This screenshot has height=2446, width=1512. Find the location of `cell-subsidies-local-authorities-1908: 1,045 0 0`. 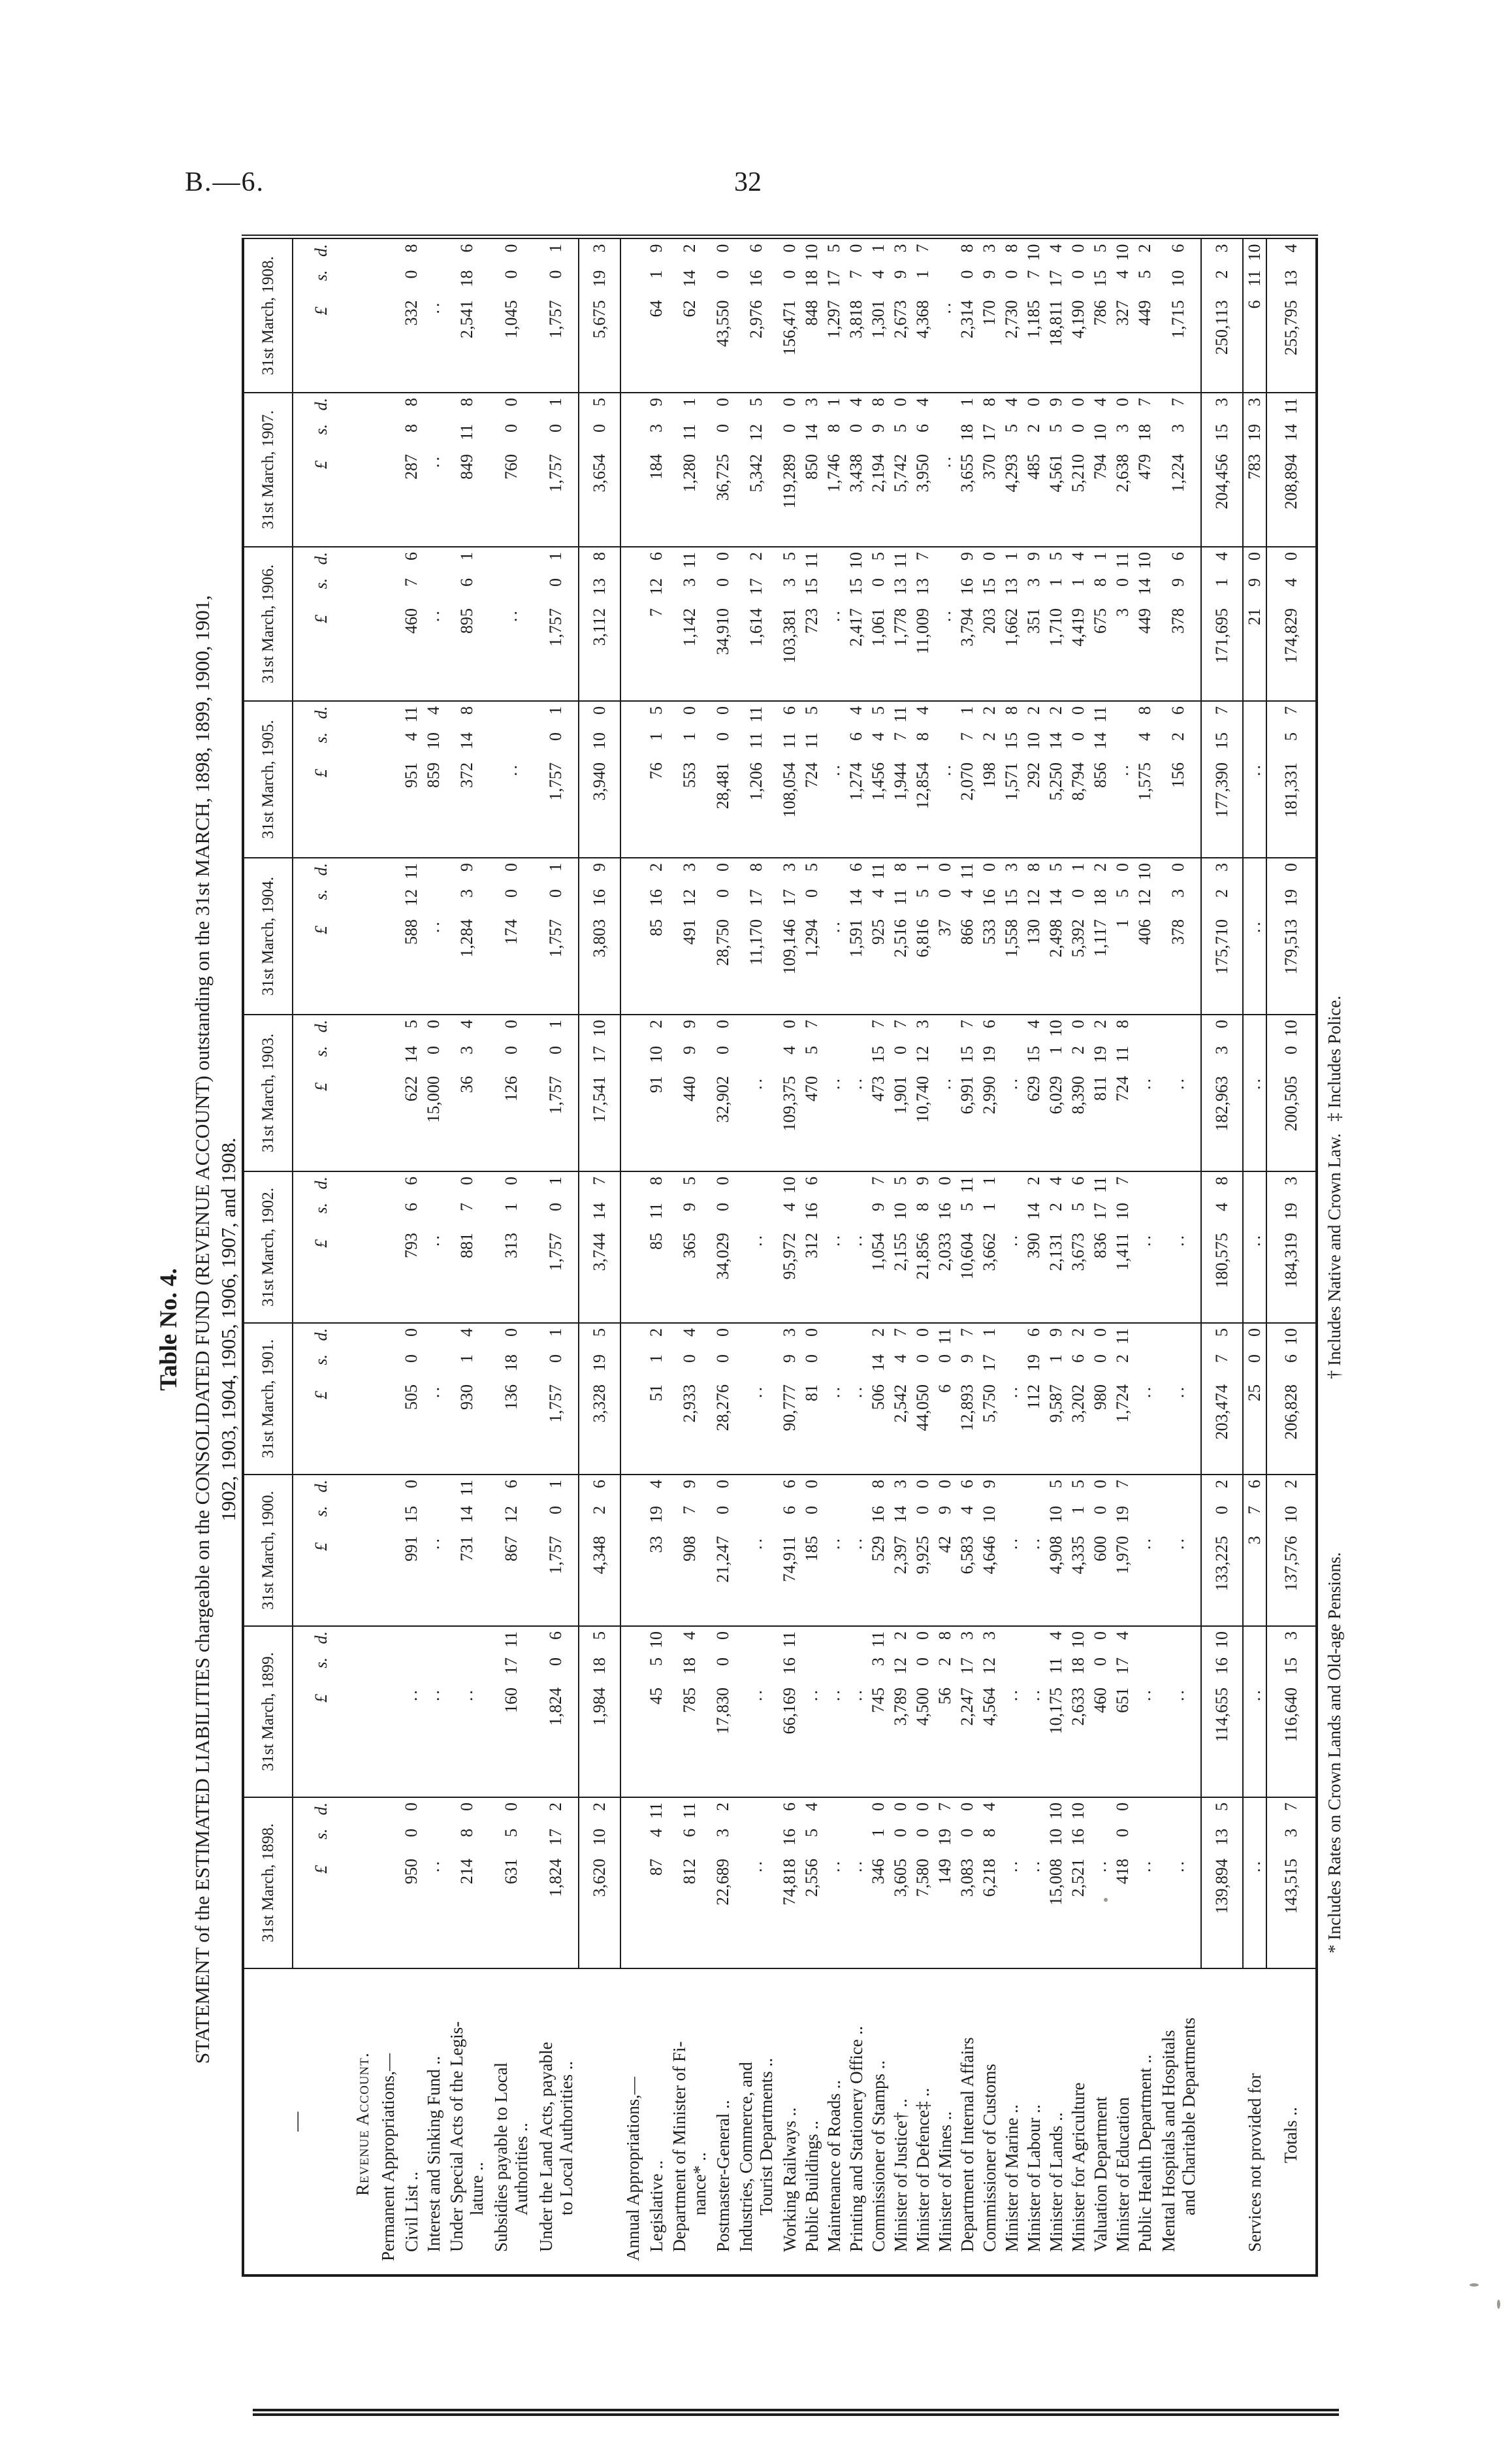

cell-subsidies-local-authorities-1908: 1,045 0 0 is located at coordinates (511, 315).